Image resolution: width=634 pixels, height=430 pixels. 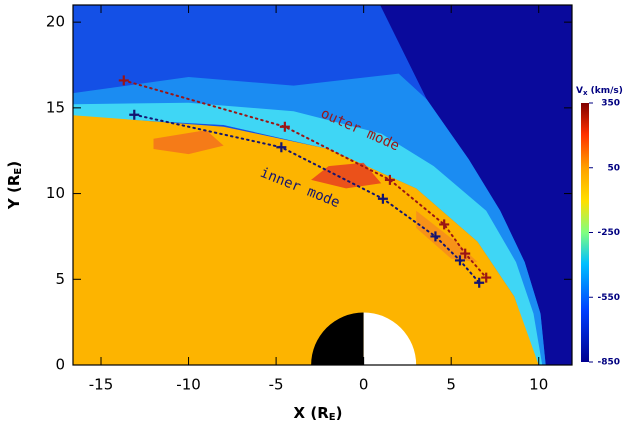 I want to click on y-tick-label: 5, so click(x=60, y=279).